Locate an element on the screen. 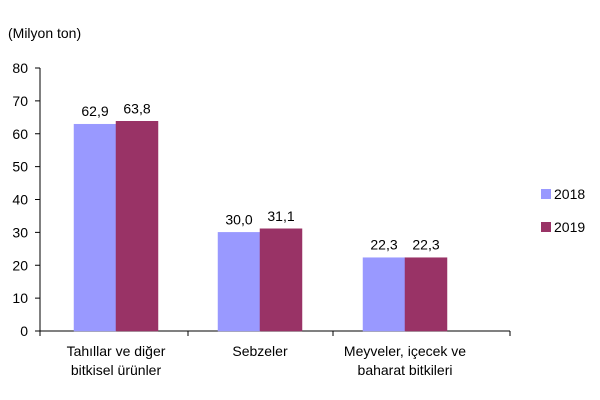  y-tick-label: 40 is located at coordinates (20, 200).